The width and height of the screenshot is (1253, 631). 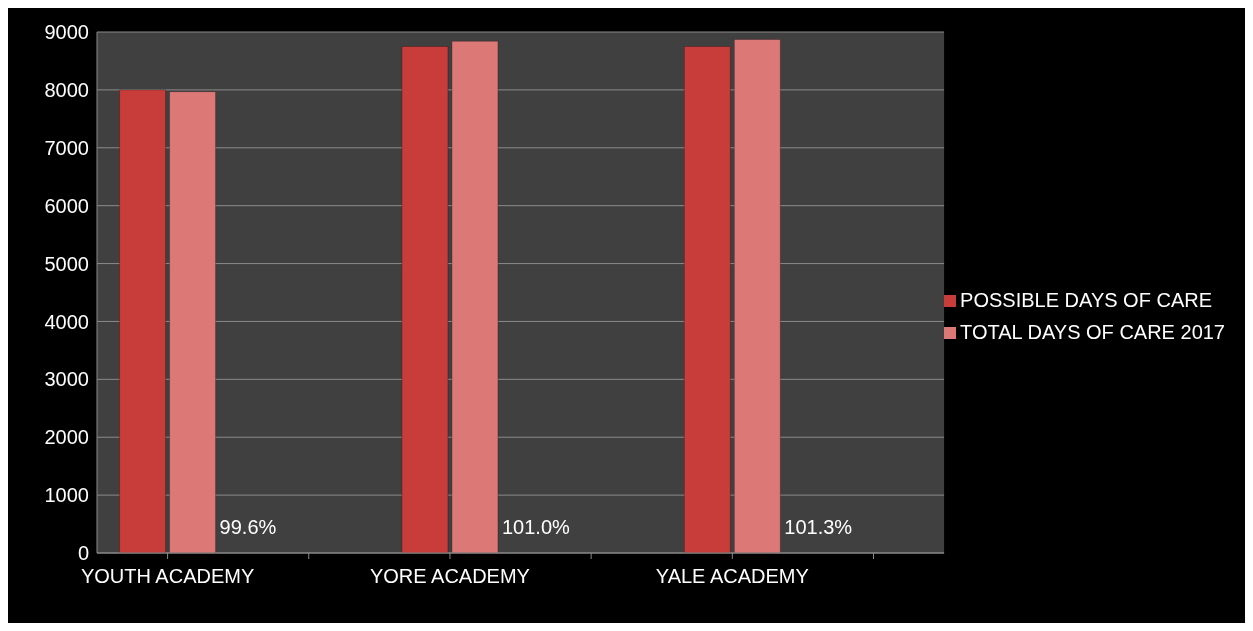 I want to click on legend-label: TOTAL DAYS OF CARE 2017, so click(x=1092, y=331).